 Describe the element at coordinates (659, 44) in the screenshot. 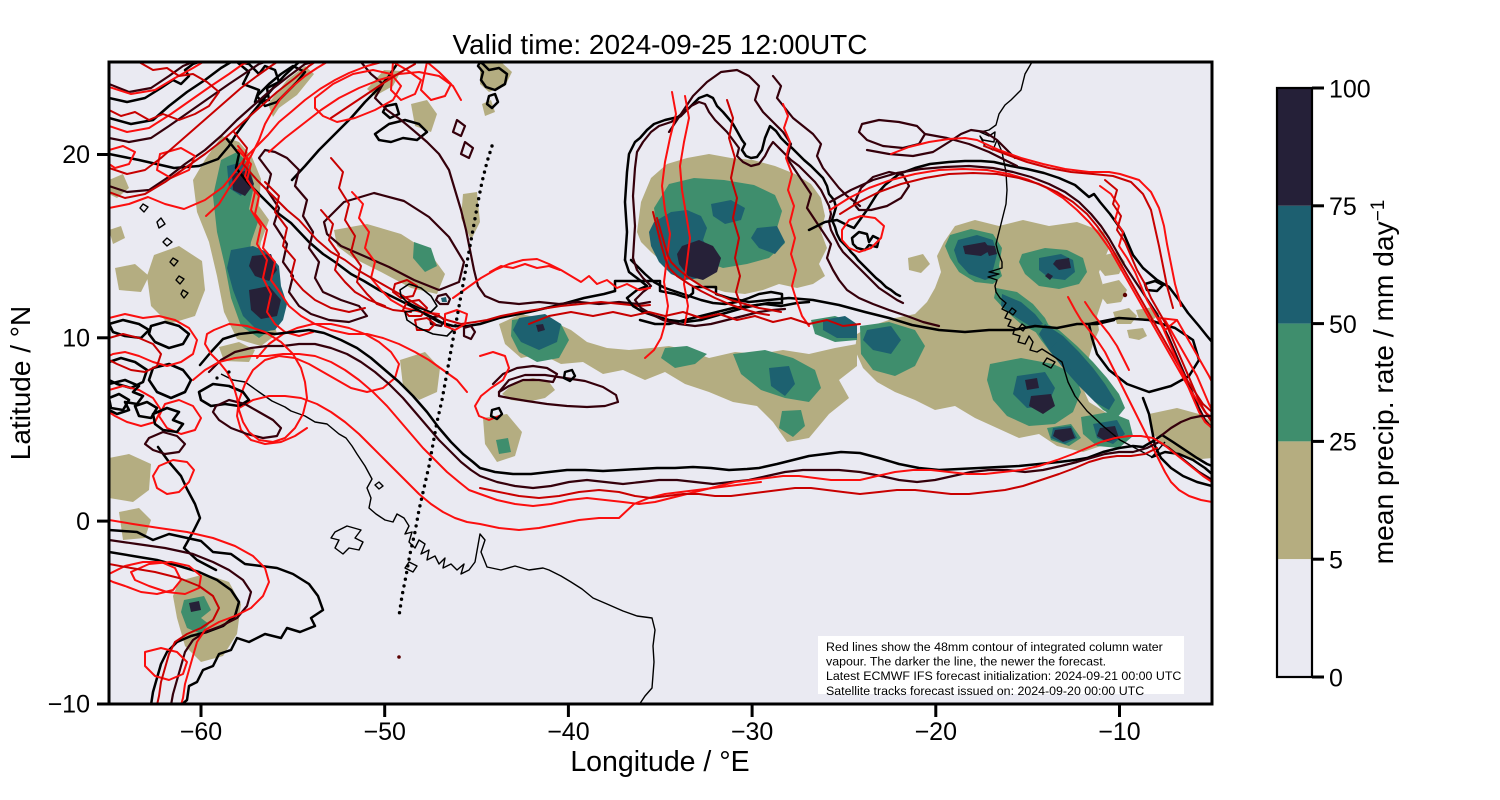

I see `svg-text:Valid time: 2024-09-25 12:00UT: Valid time: 2024-09-25 12:00UTC` at that location.